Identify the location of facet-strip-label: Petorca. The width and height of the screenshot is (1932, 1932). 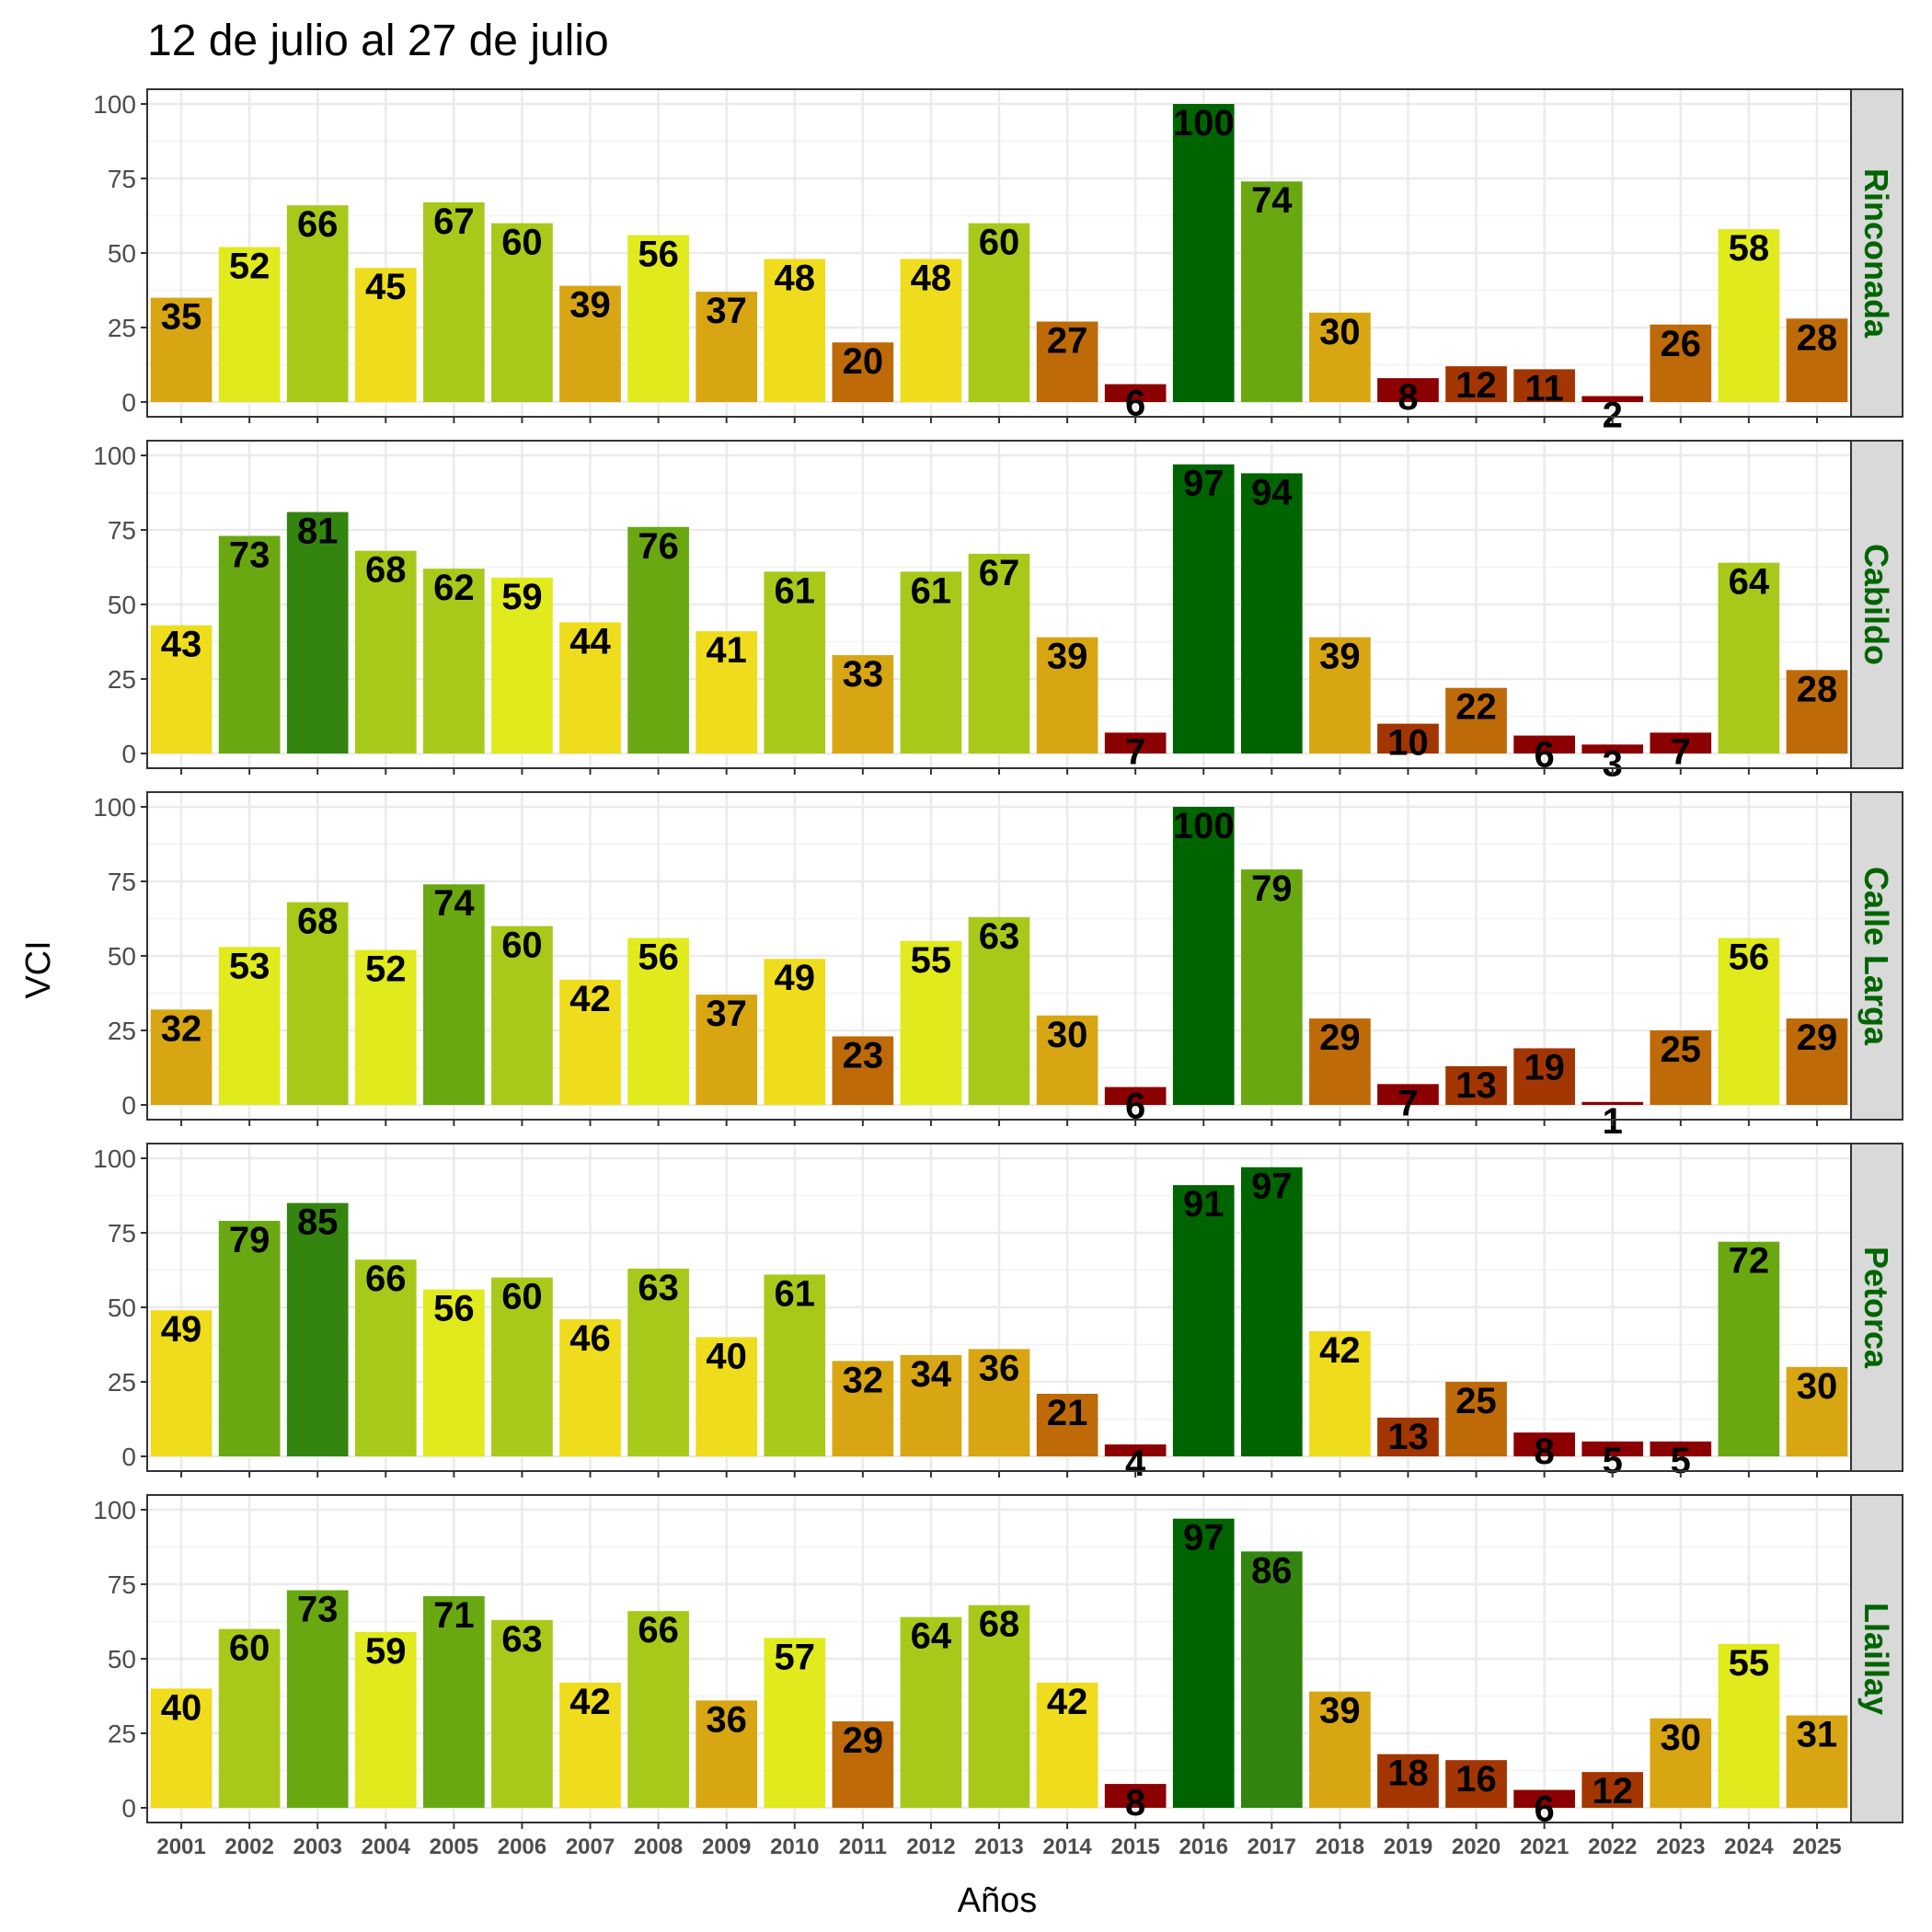
(1876, 1308).